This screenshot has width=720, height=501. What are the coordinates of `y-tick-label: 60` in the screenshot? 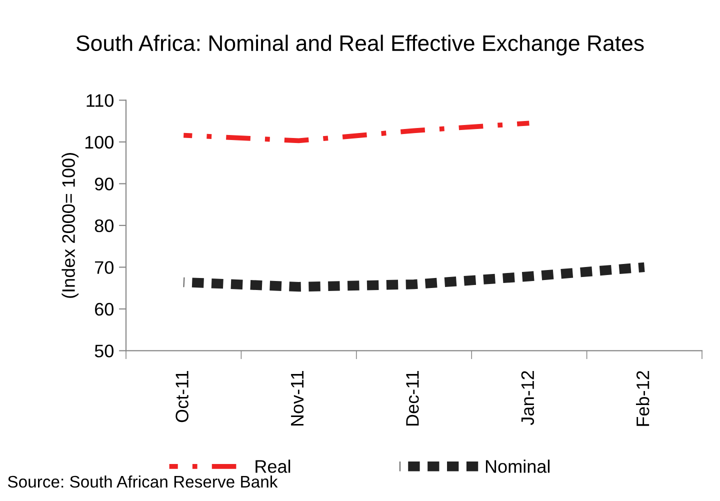 It's located at (104, 309).